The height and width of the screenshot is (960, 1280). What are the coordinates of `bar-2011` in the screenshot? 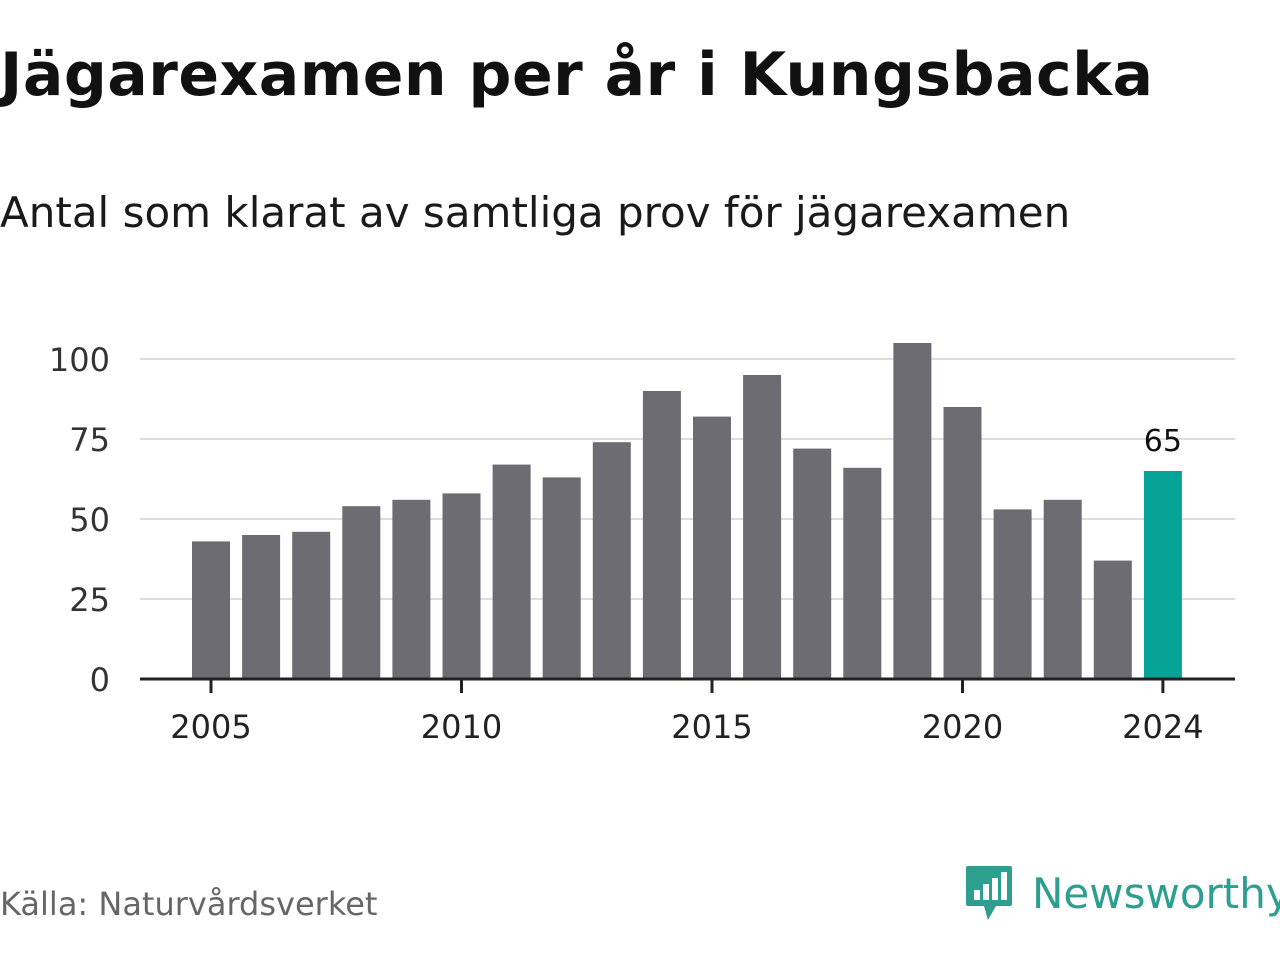 It's located at (511, 571).